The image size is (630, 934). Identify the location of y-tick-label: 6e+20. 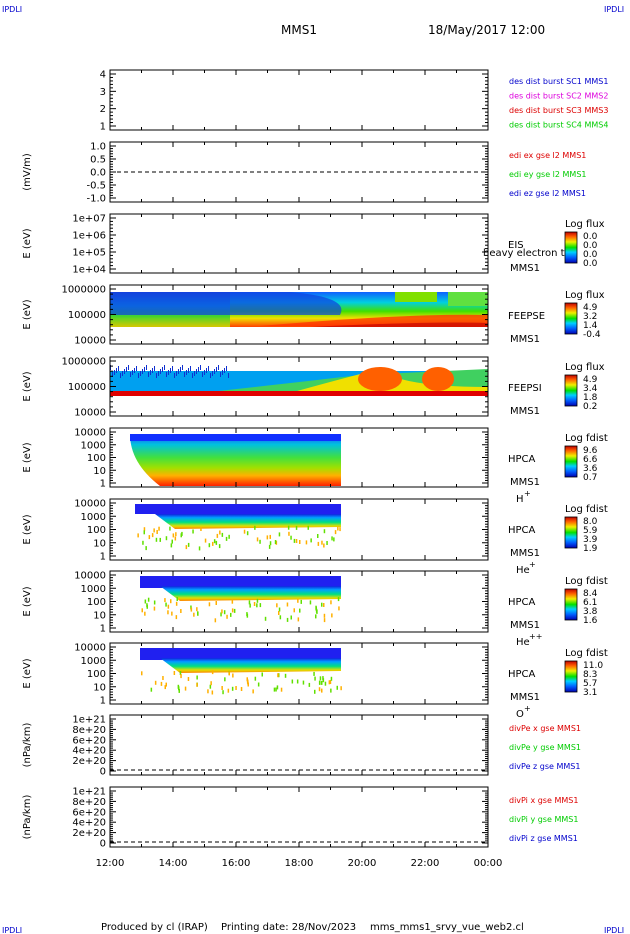
(89, 812).